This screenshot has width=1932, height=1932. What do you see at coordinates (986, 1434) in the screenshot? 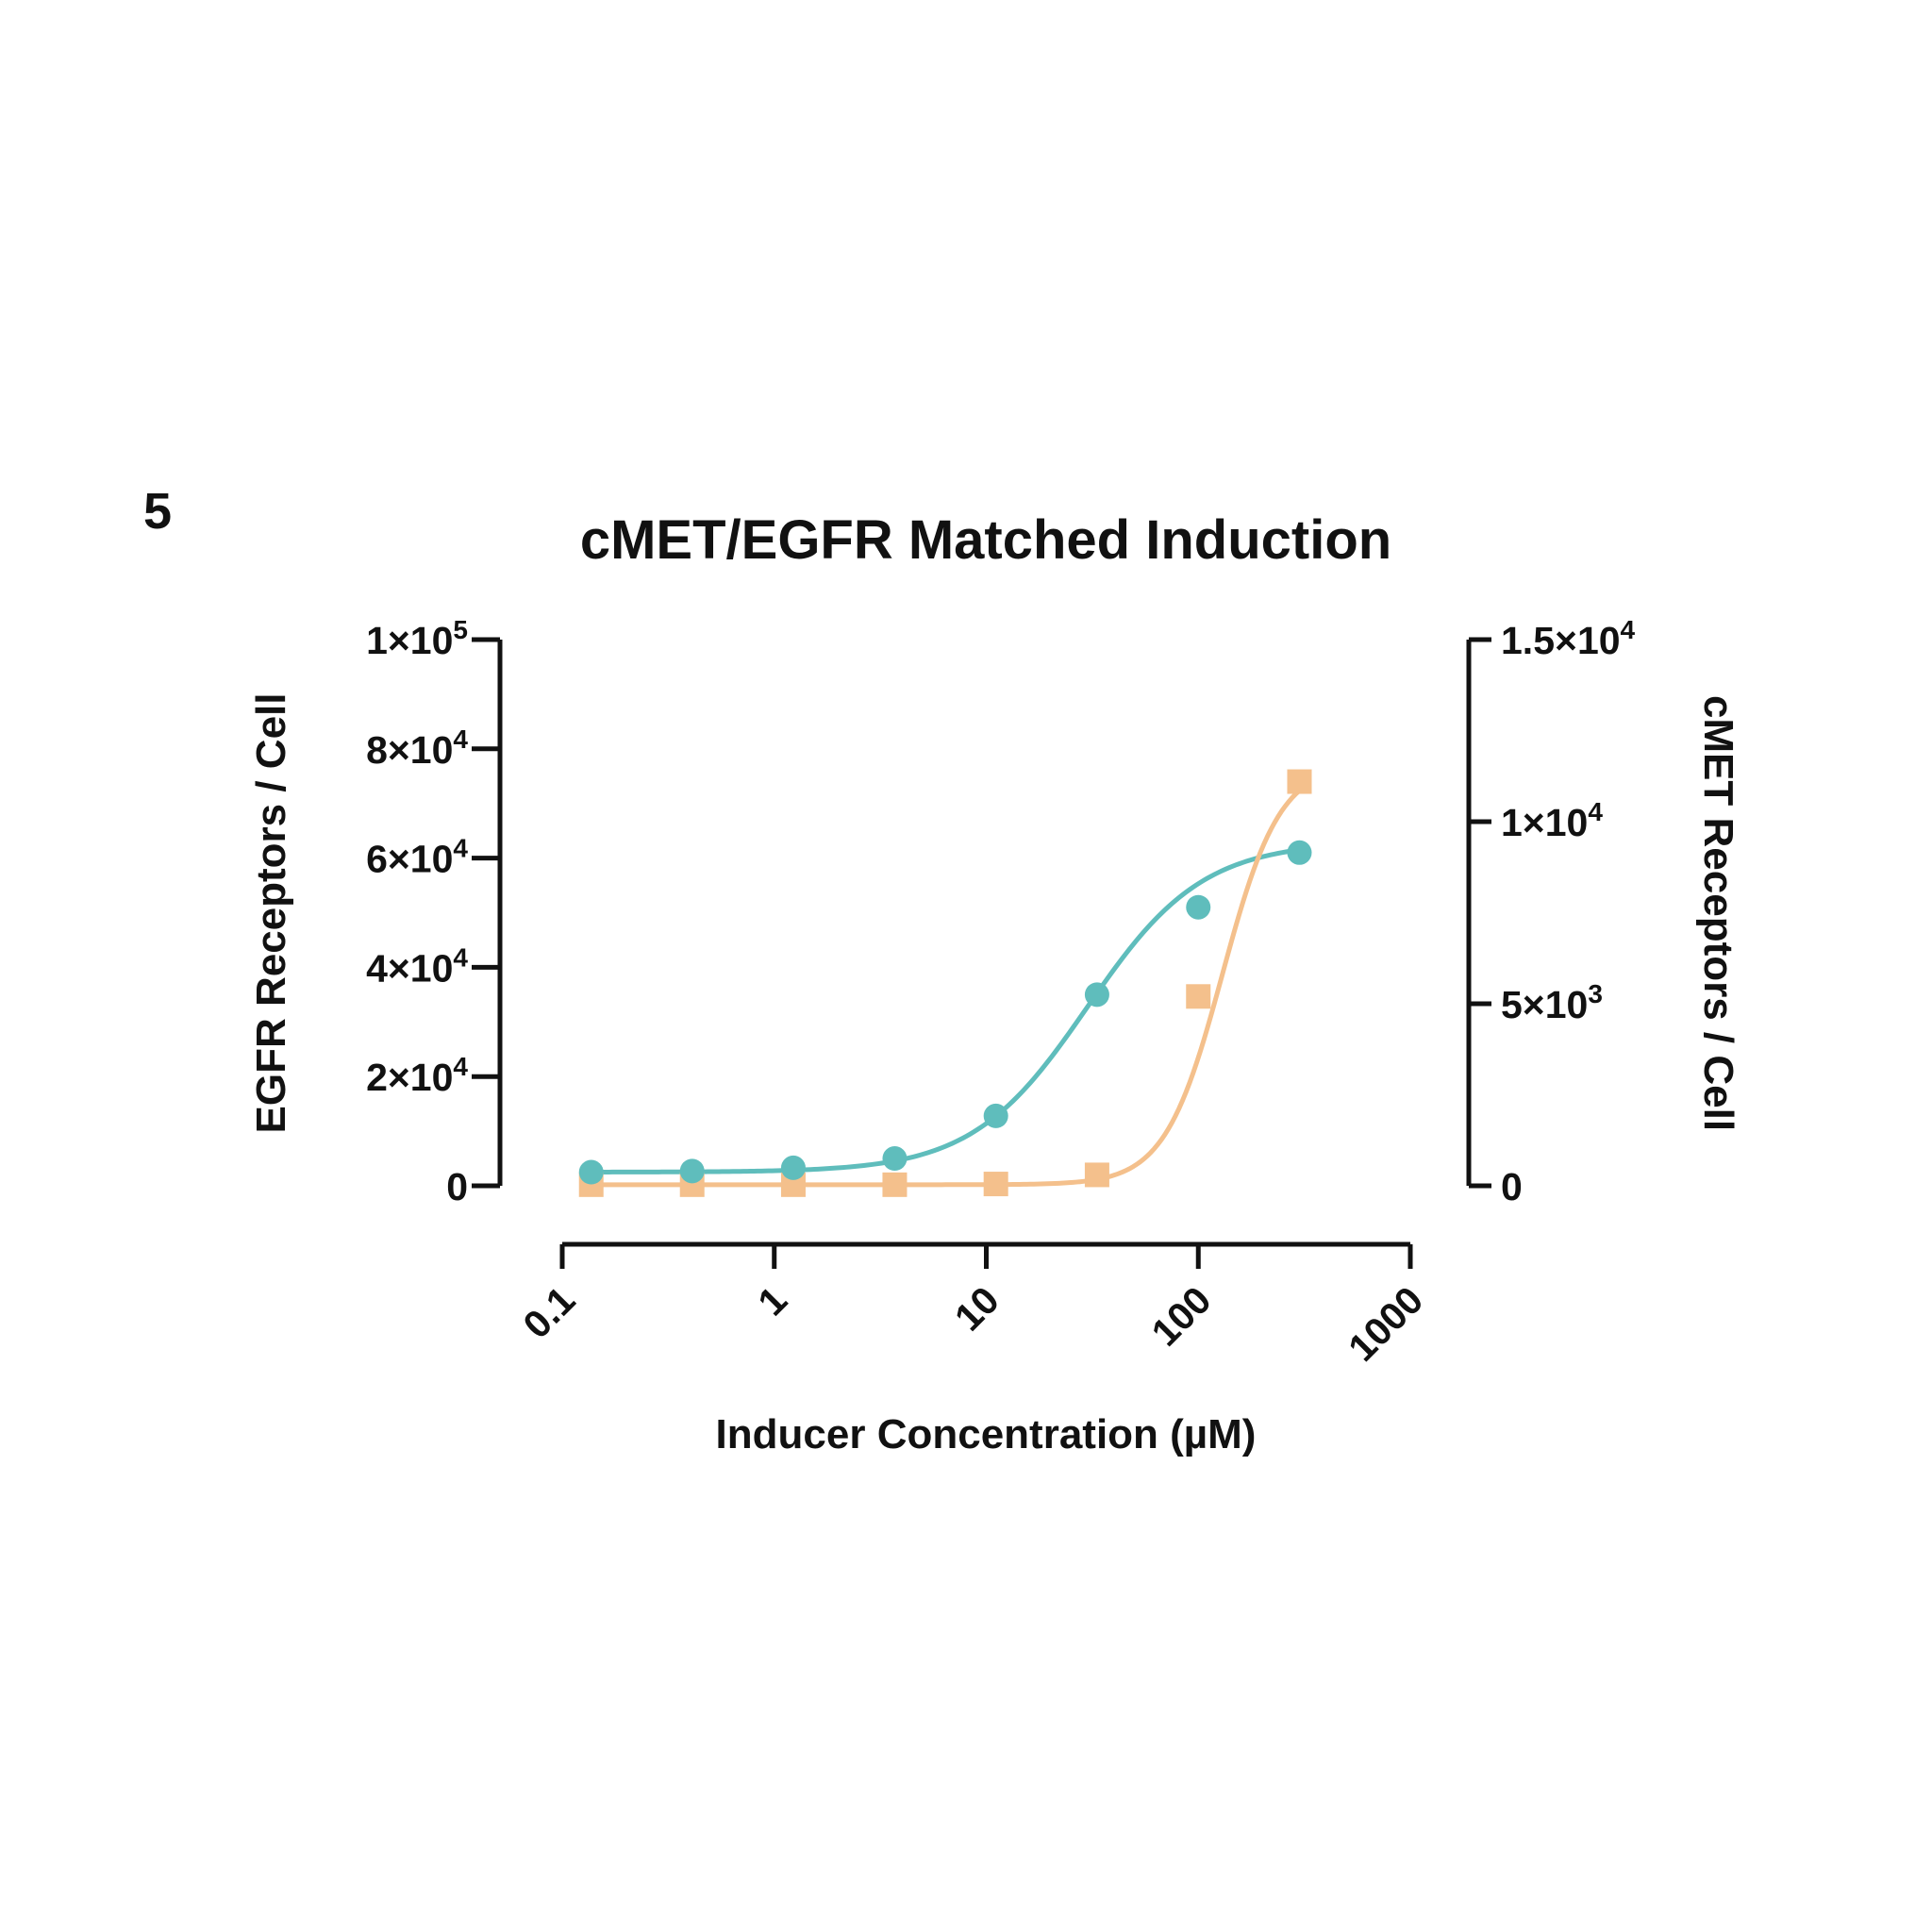
I see `x-axis-title: Inducer Concentration (µM)` at bounding box center [986, 1434].